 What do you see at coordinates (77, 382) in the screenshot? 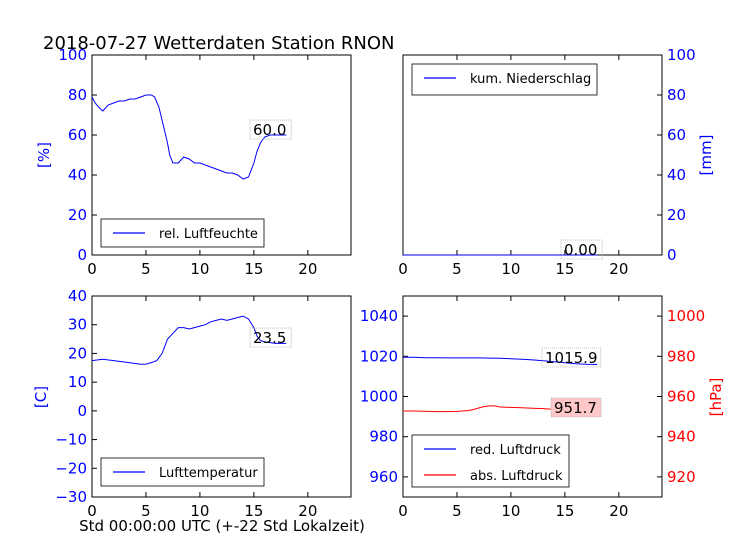
I see `y-tick-label: 10` at bounding box center [77, 382].